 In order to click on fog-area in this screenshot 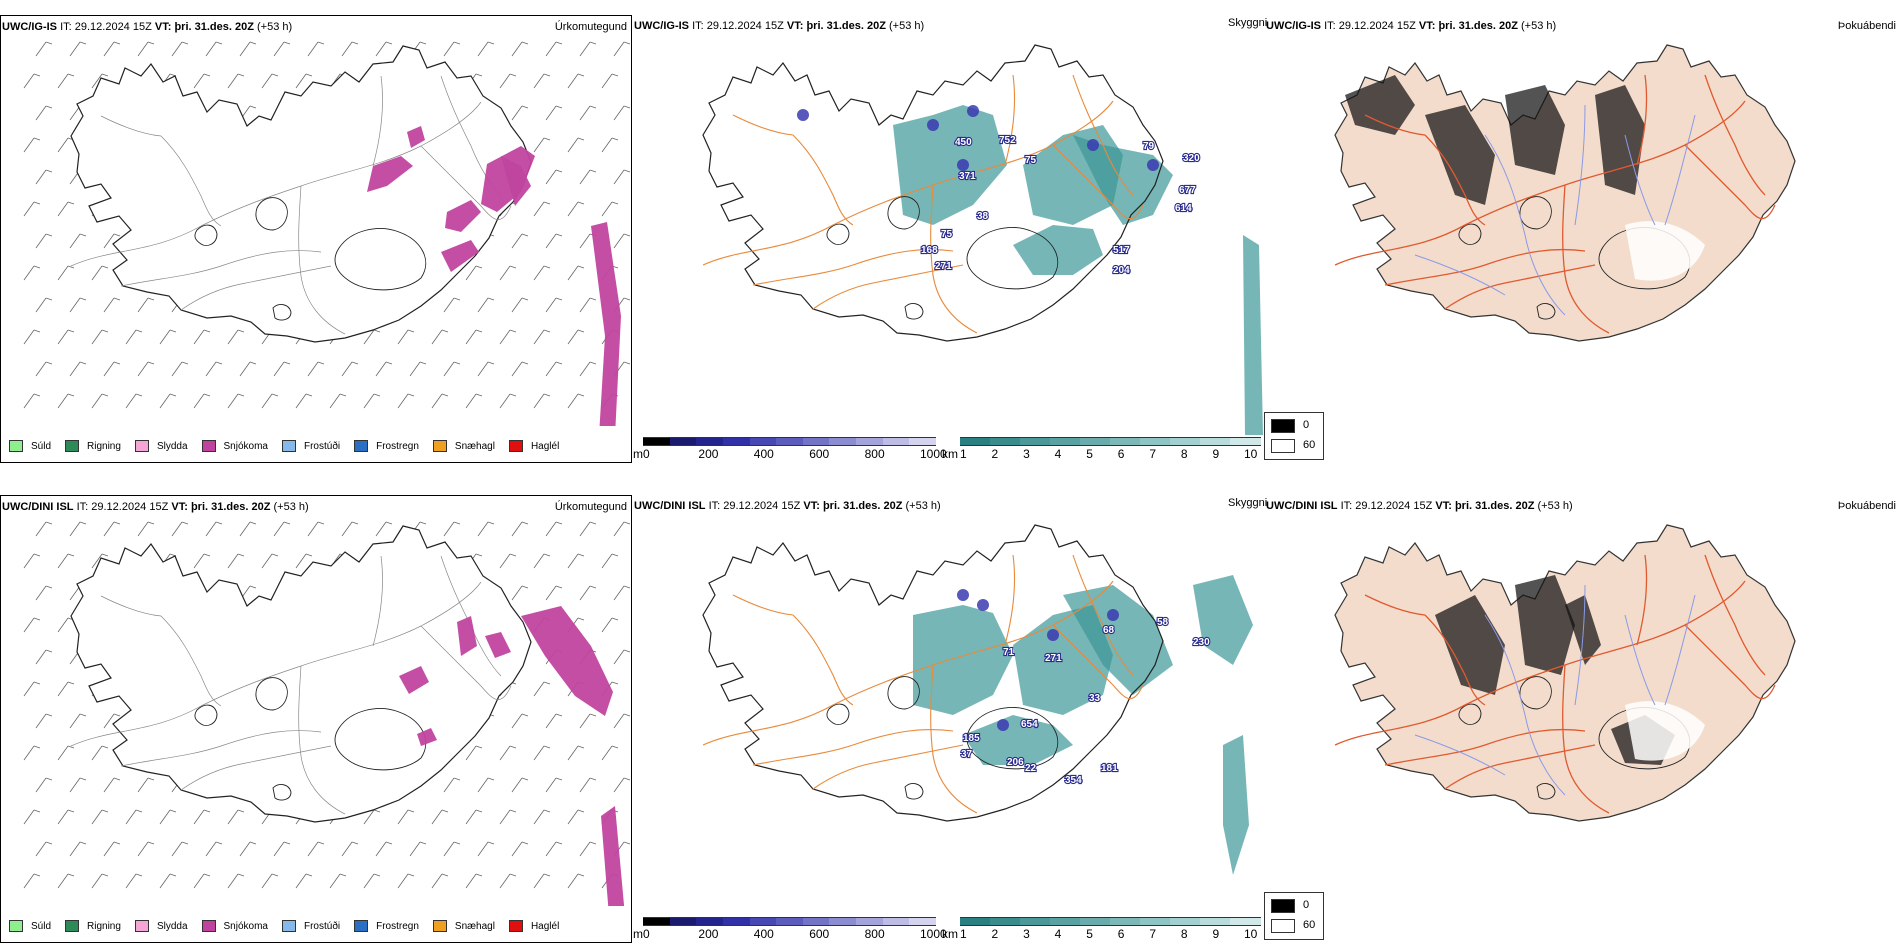, I will do `click(1545, 625)`.